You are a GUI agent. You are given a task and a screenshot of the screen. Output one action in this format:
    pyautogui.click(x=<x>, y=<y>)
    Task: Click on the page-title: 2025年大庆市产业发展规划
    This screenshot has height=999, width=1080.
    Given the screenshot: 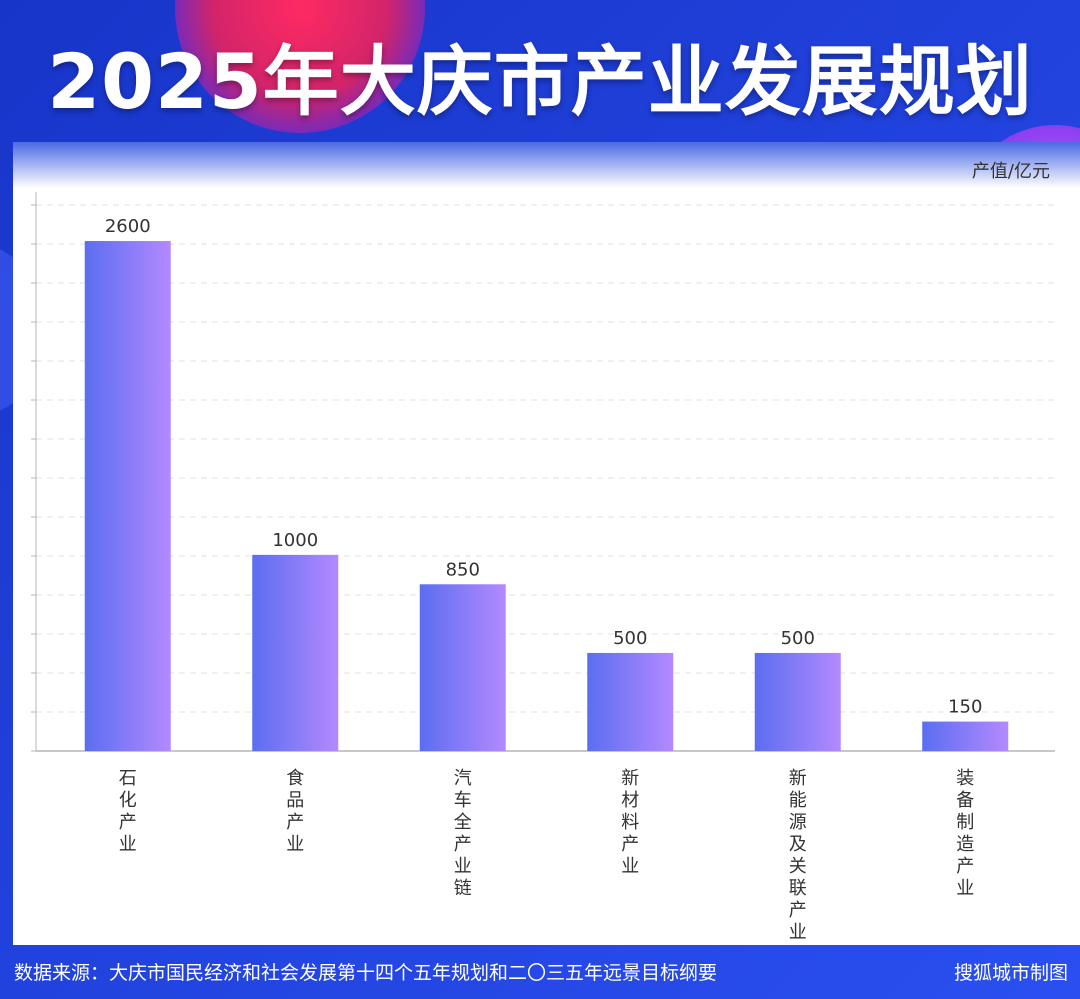 What is the action you would take?
    pyautogui.click(x=540, y=81)
    